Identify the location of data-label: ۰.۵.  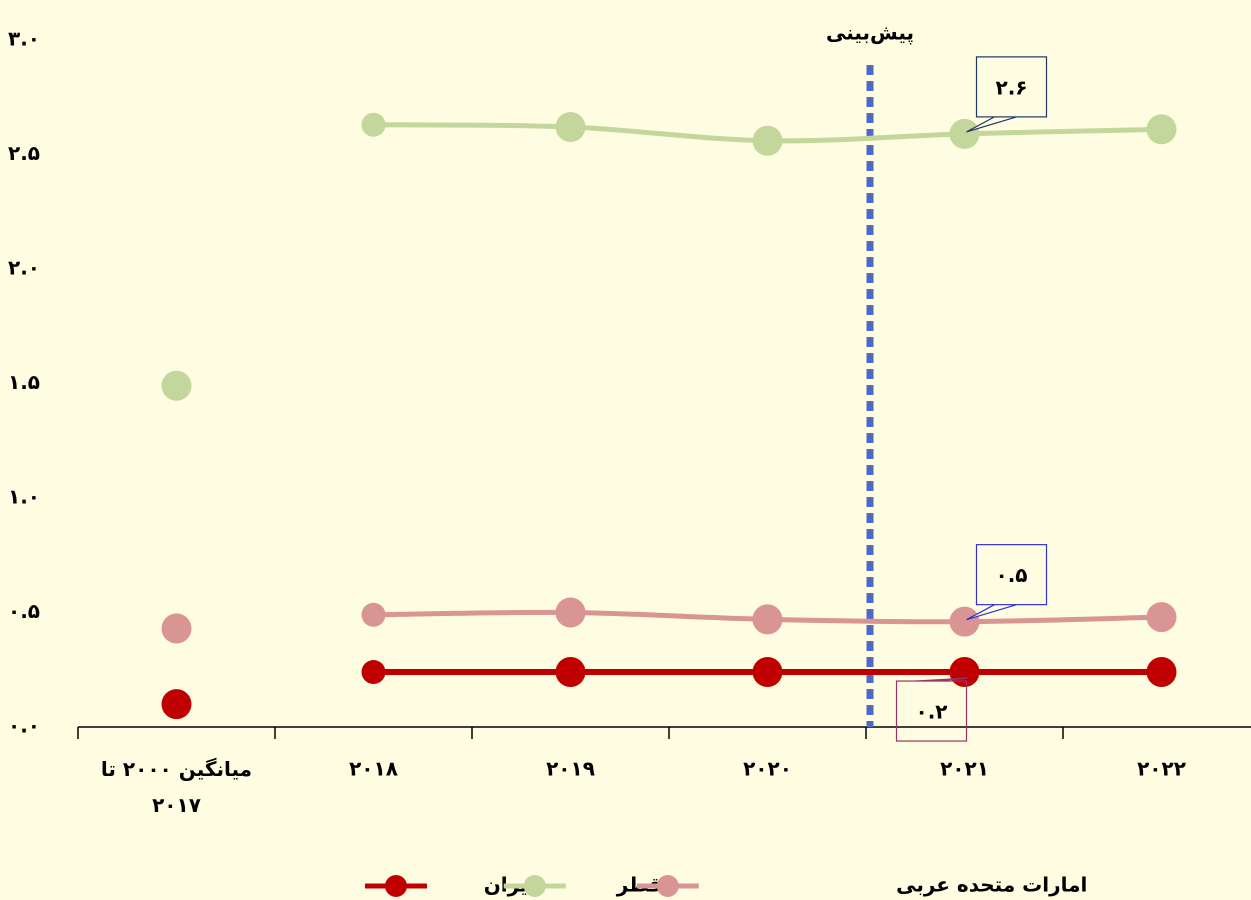
(1011, 575).